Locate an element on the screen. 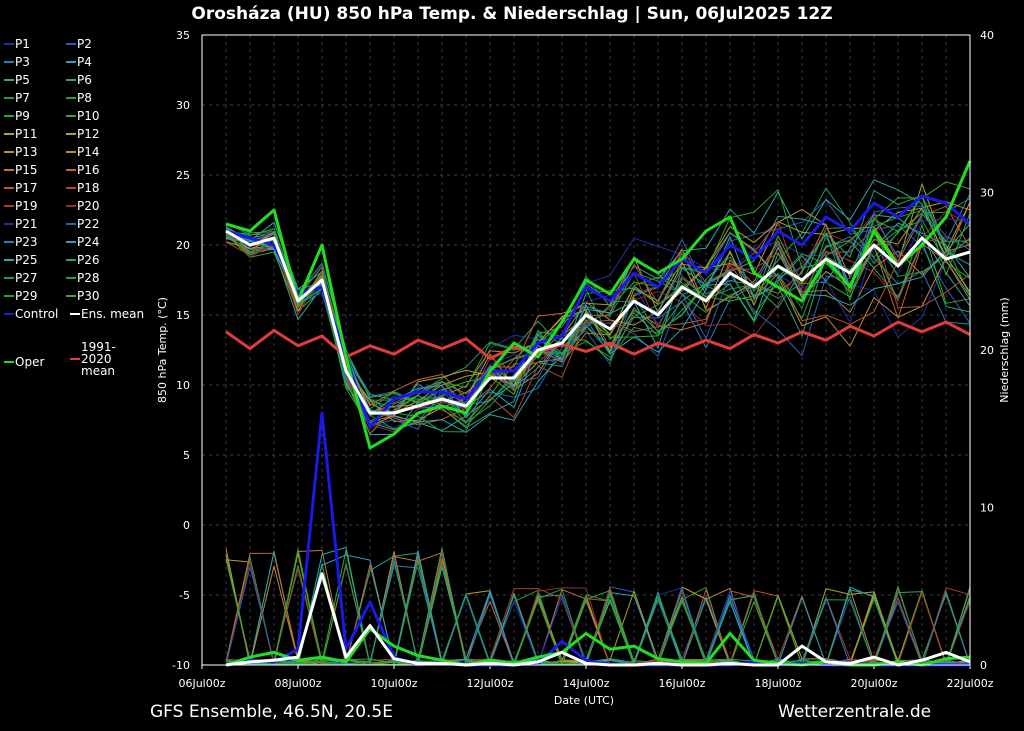 The image size is (1024, 731). legend-label: P7 is located at coordinates (22, 98).